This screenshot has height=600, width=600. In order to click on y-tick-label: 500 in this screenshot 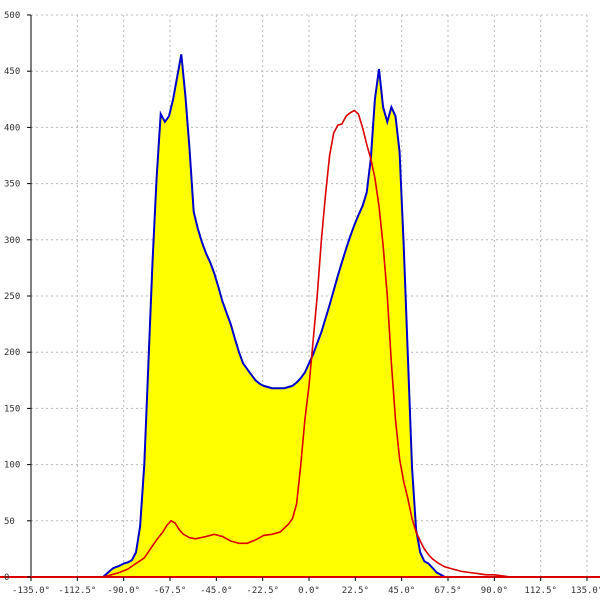, I will do `click(12, 16)`.